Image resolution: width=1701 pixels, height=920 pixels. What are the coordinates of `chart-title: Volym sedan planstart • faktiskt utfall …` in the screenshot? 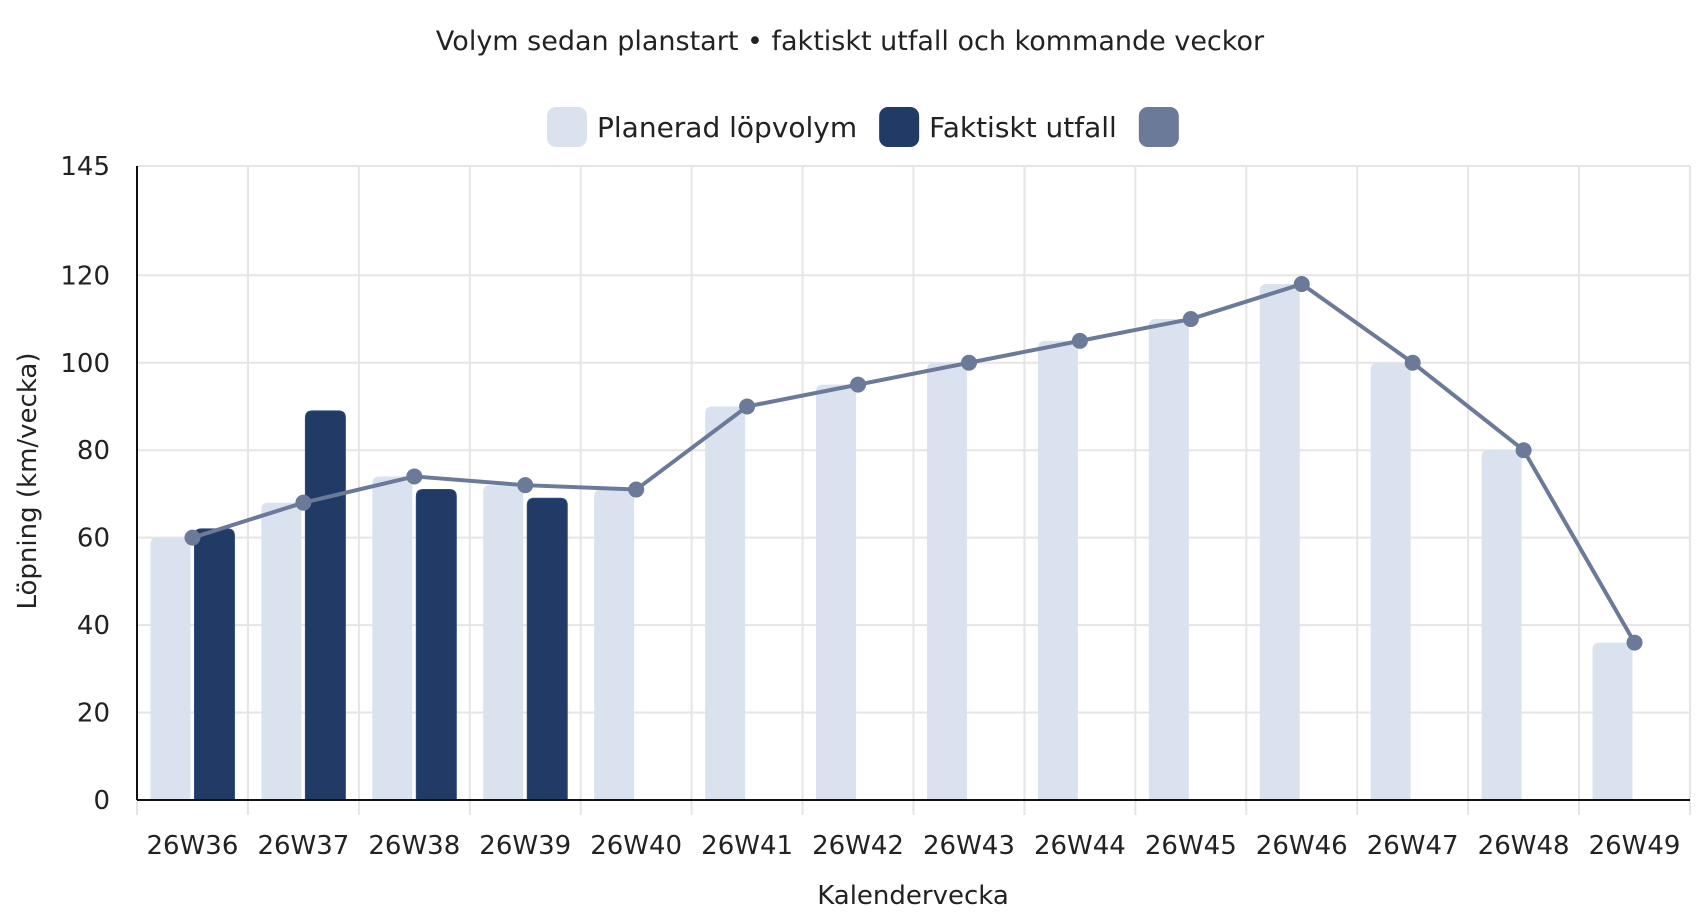 It's located at (850, 41).